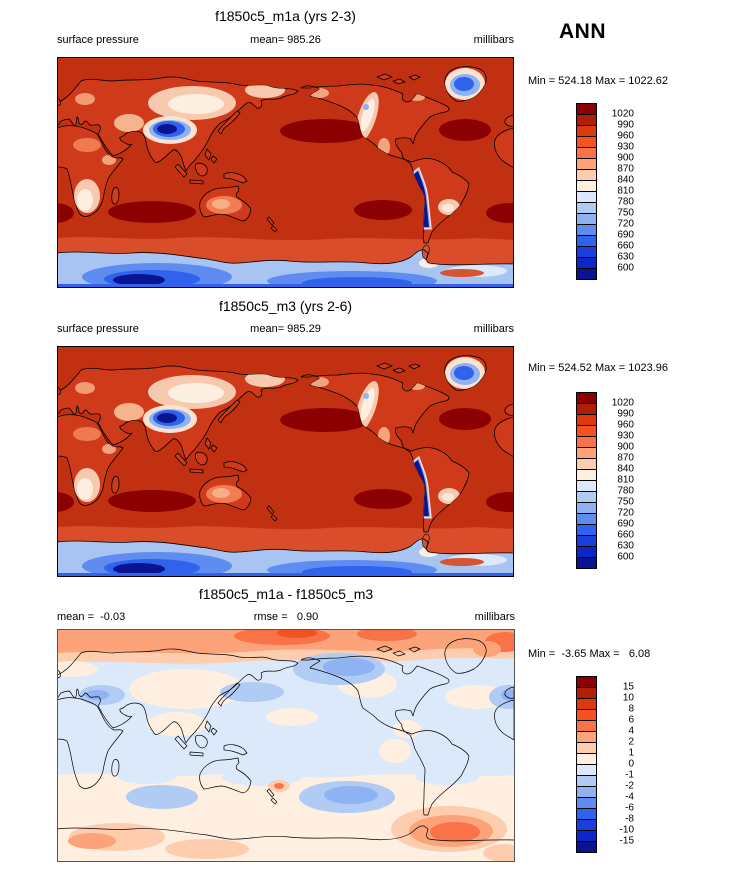 This screenshot has height=872, width=733. I want to click on colorbar-tick-label: 4, so click(631, 731).